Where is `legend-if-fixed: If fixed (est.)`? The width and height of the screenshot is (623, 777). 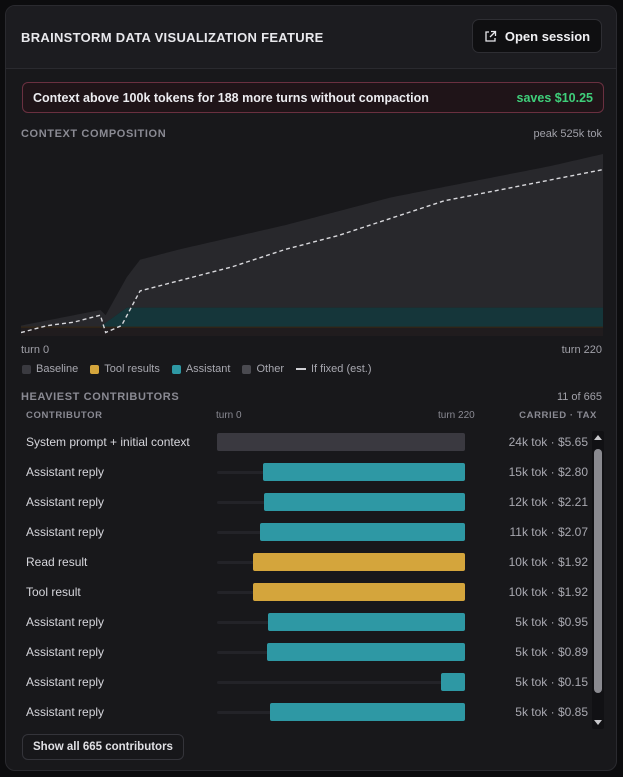 legend-if-fixed: If fixed (est.) is located at coordinates (334, 369).